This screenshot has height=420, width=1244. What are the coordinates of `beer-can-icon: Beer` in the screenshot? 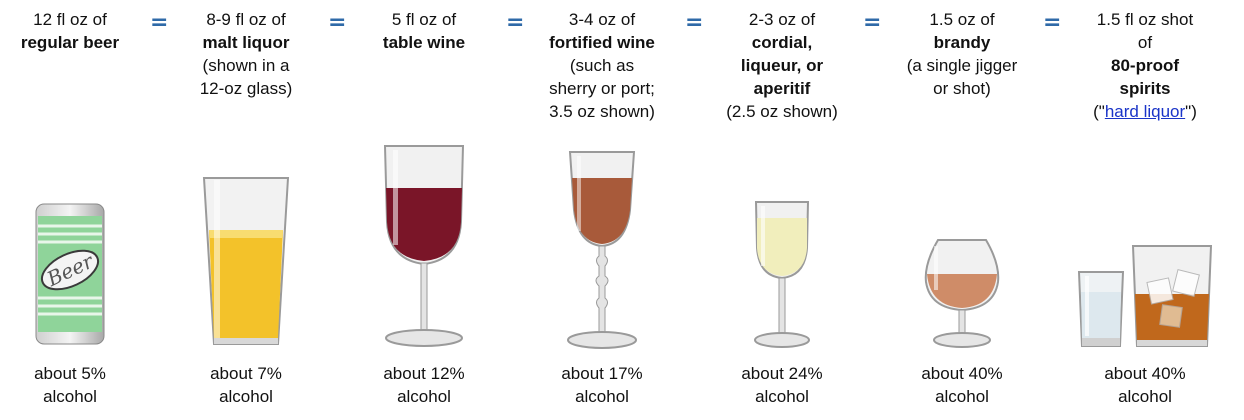 It's located at (70, 274).